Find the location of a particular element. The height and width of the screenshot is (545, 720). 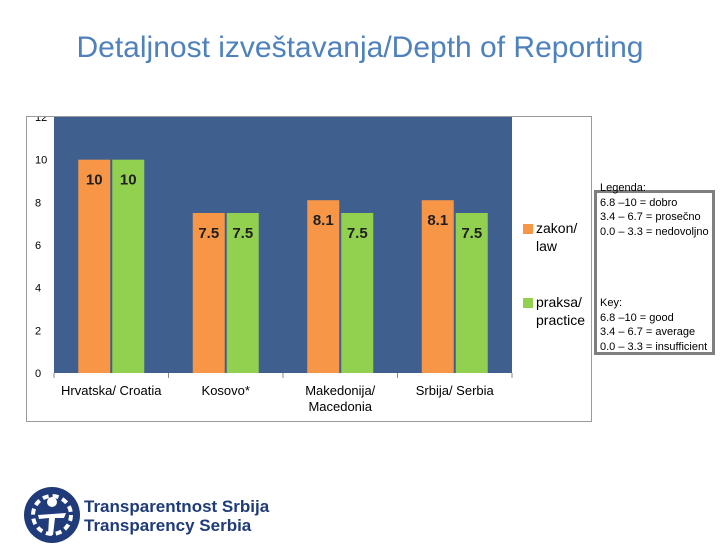

legend-label-line: zakon/ is located at coordinates (556, 228).